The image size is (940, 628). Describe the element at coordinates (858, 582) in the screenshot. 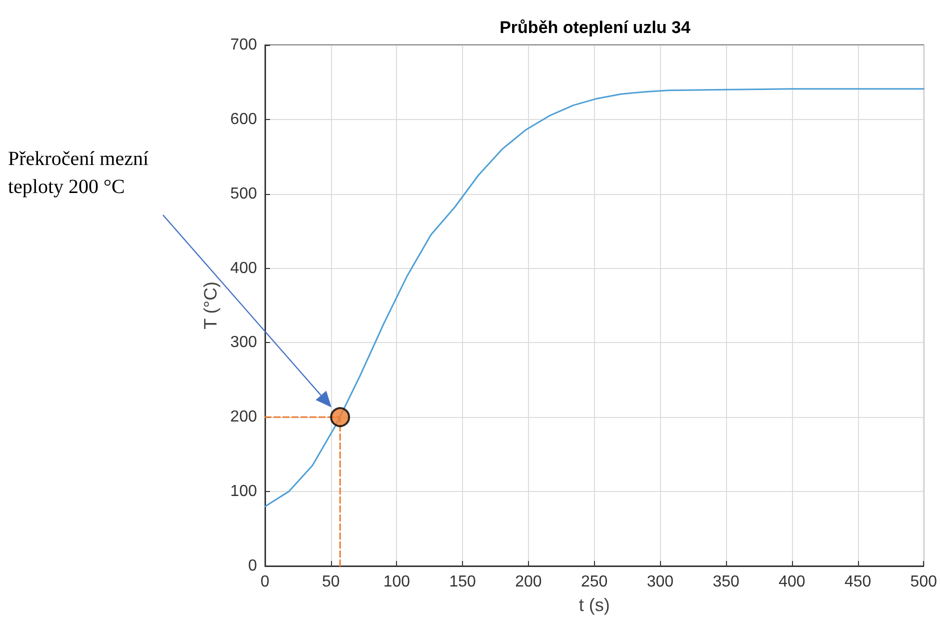

I see `x-tick-label: 450` at that location.